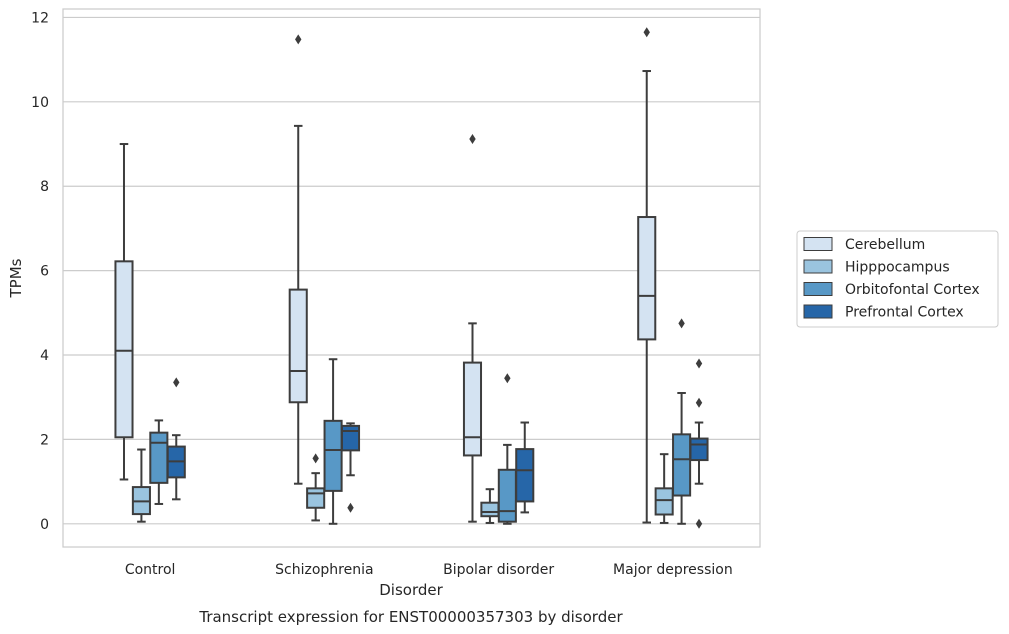 Image resolution: width=1009 pixels, height=634 pixels. Describe the element at coordinates (411, 590) in the screenshot. I see `x-axis-label: Disorder` at that location.